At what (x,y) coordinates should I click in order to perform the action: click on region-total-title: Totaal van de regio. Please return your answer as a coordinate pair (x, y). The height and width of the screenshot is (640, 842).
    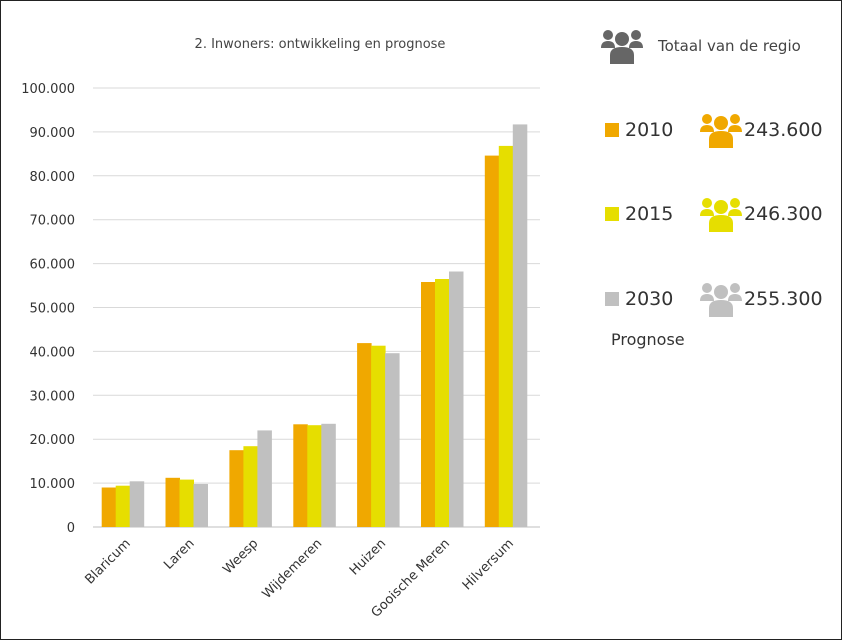
    Looking at the image, I should click on (729, 46).